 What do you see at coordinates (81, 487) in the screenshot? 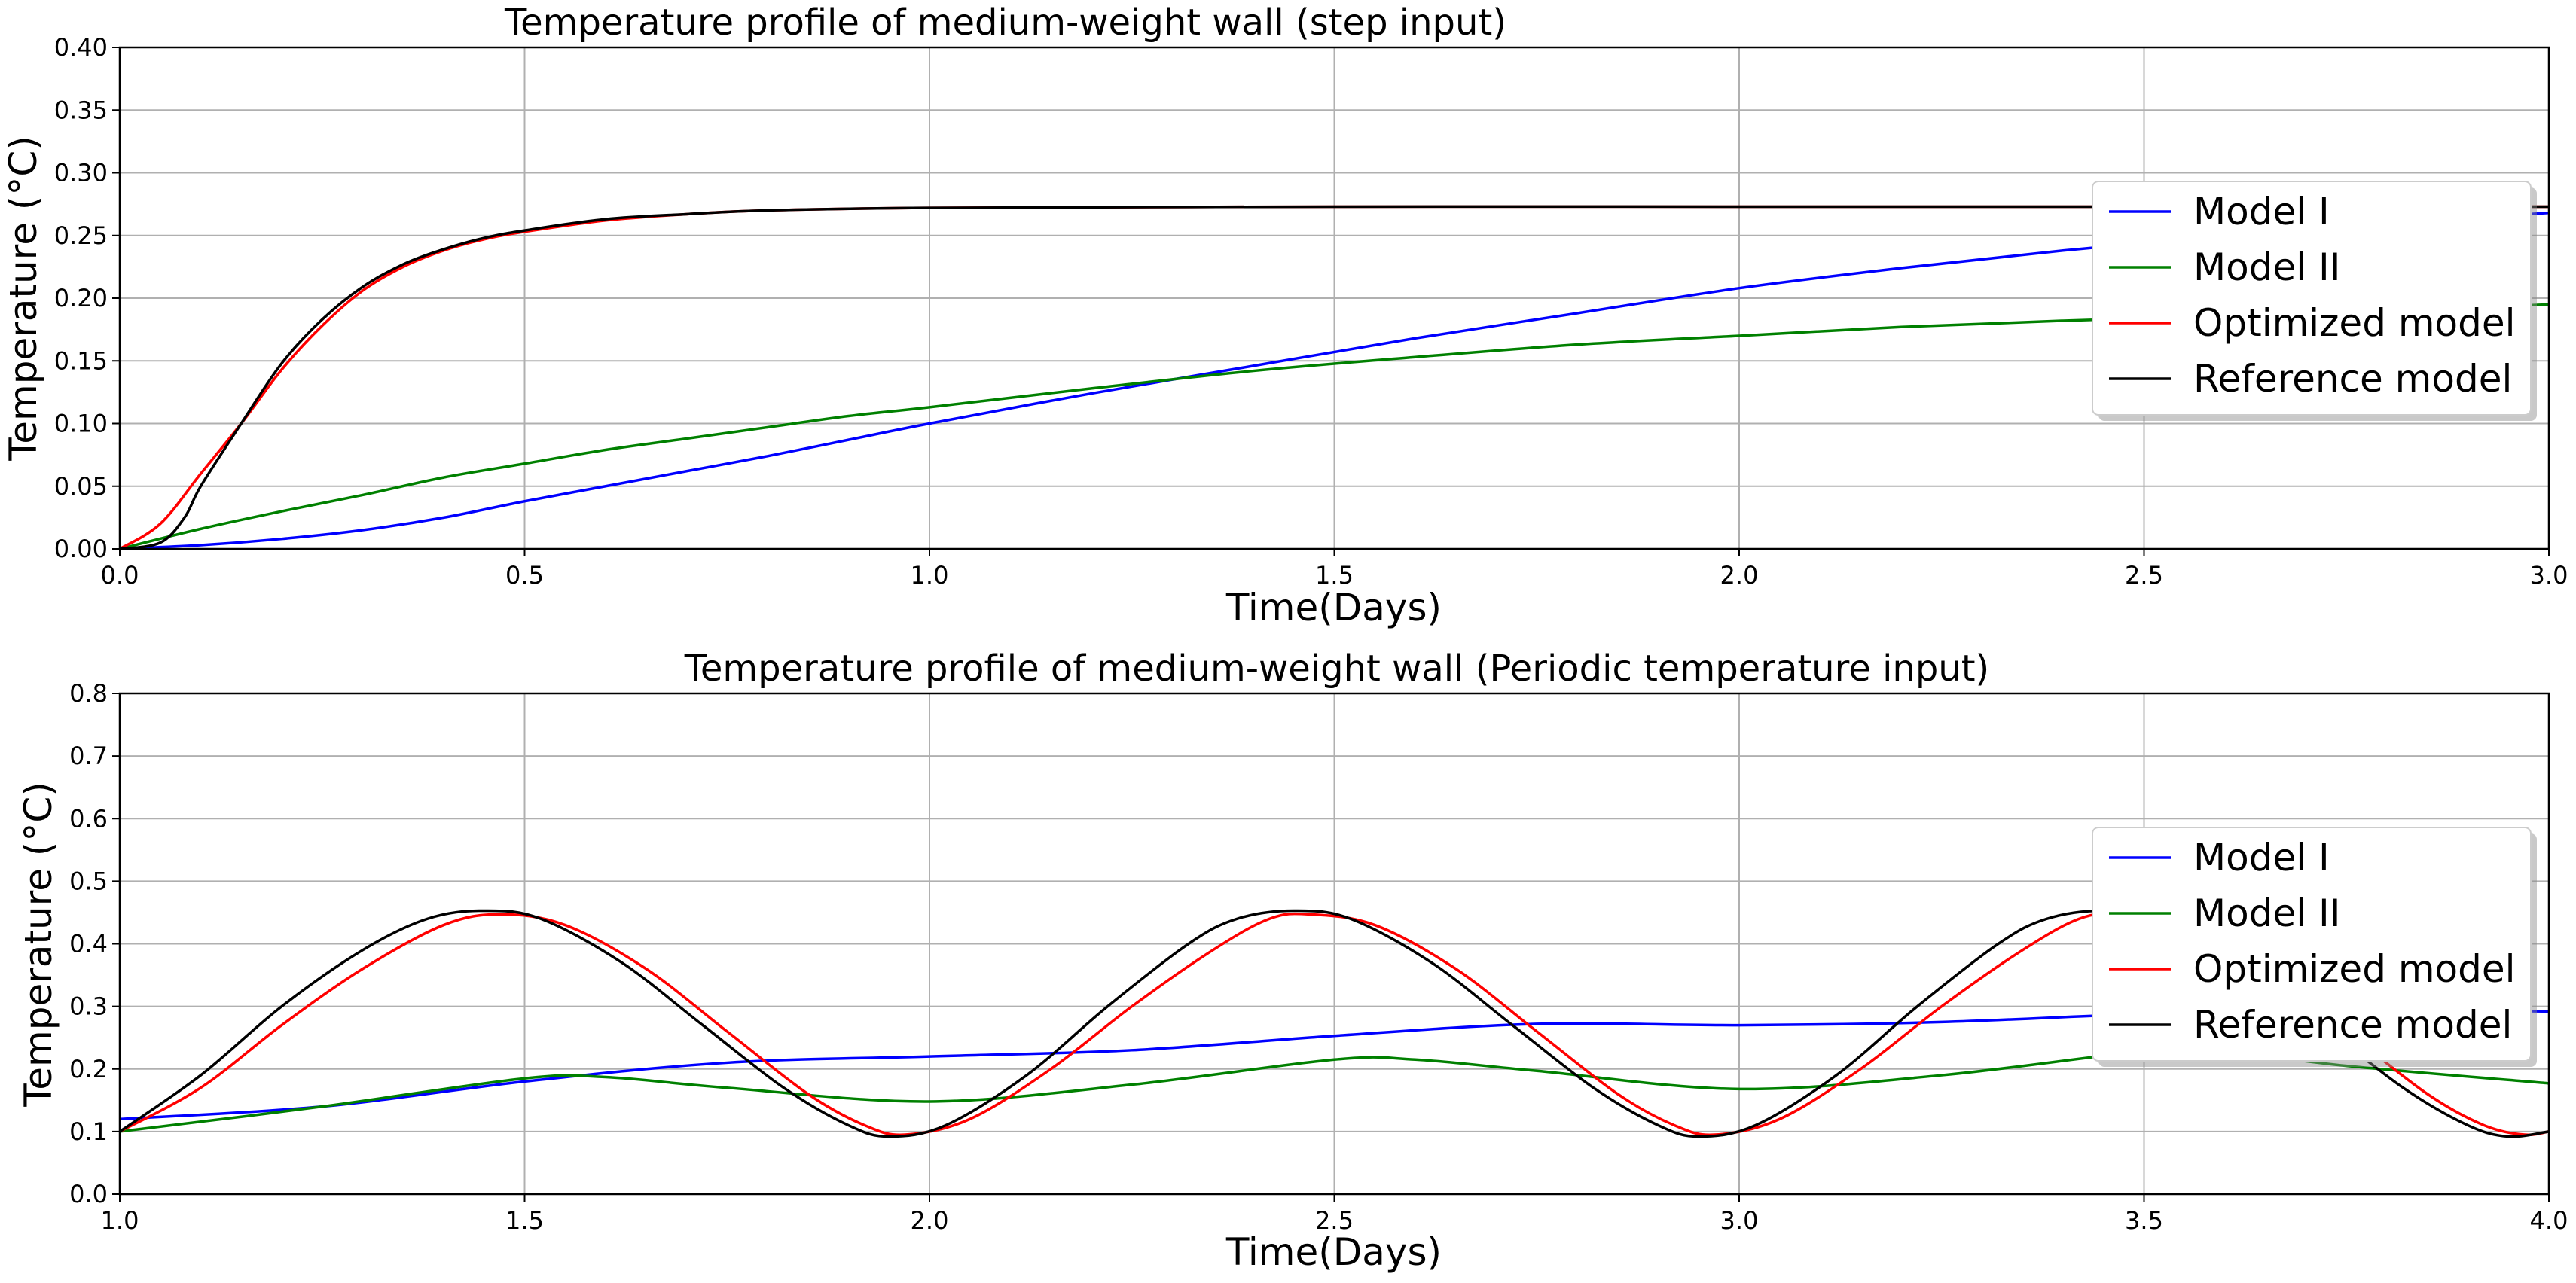
I see `y-tick-label: 0.05` at bounding box center [81, 487].